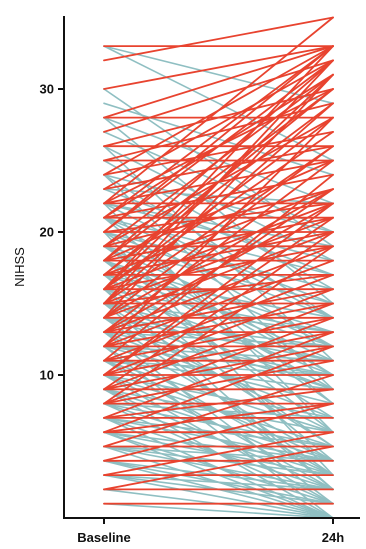 This screenshot has width=366, height=549. I want to click on y-ticks: 10 20 30, so click(52, 232).